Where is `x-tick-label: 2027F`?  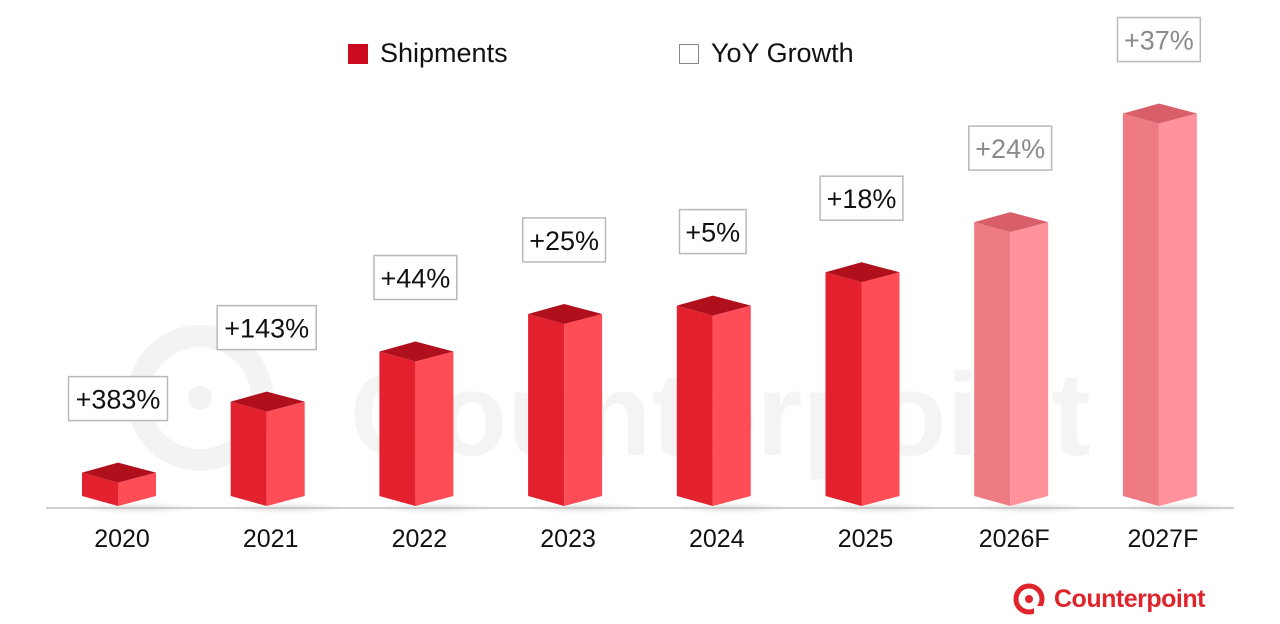 x-tick-label: 2027F is located at coordinates (1162, 539).